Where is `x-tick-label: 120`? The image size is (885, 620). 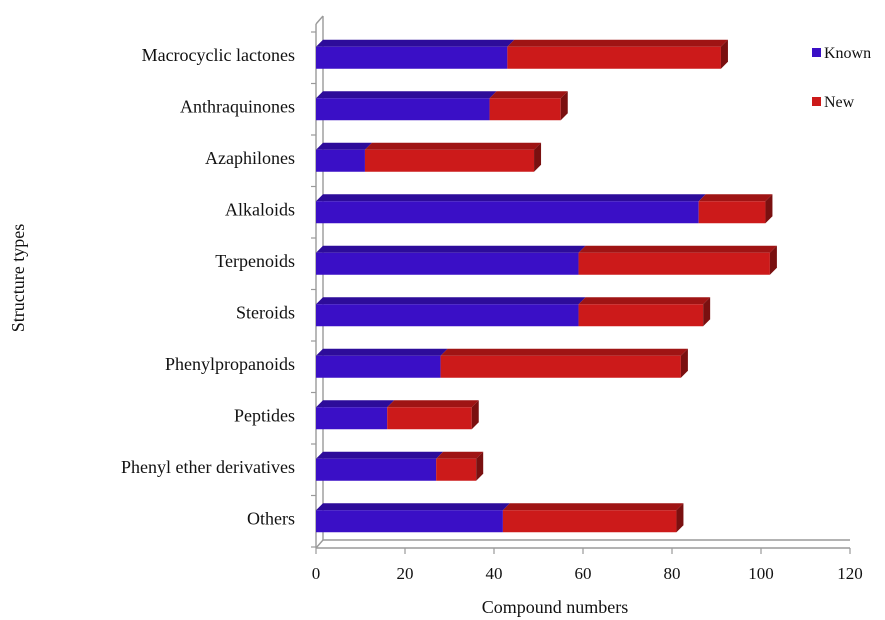 x-tick-label: 120 is located at coordinates (850, 573).